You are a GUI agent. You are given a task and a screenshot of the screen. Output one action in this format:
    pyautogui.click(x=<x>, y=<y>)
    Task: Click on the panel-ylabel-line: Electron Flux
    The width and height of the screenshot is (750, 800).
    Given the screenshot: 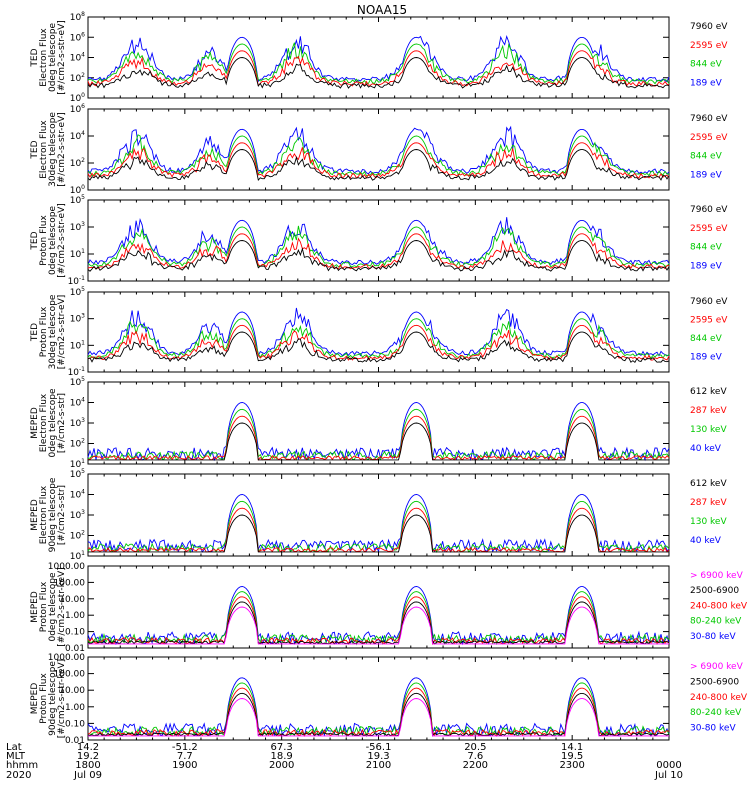 What is the action you would take?
    pyautogui.click(x=44, y=422)
    